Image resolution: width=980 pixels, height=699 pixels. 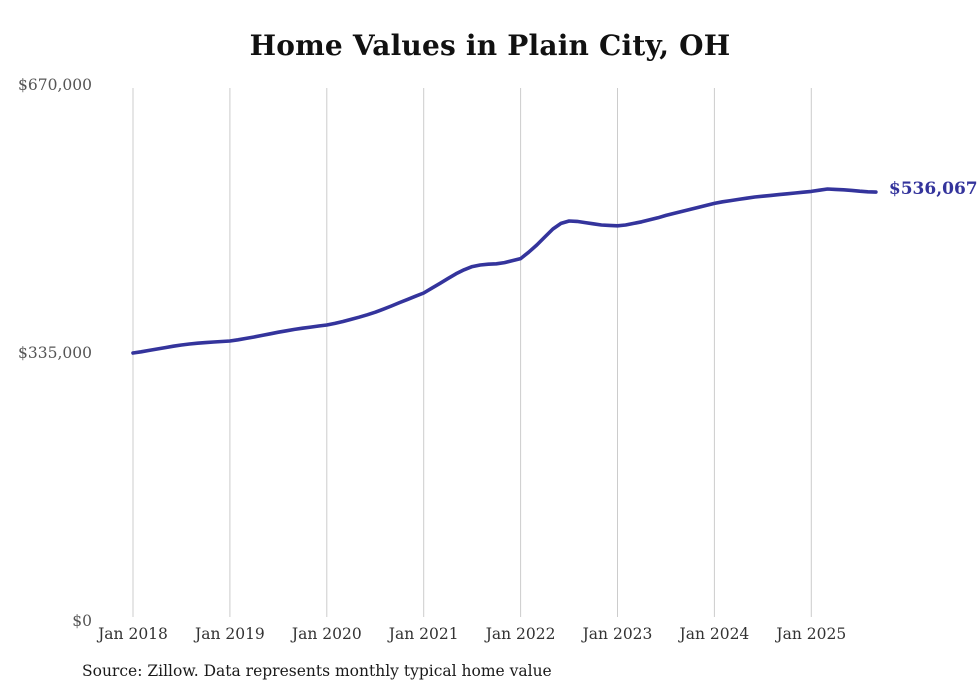 I want to click on x-tick-label: Jan 2019, so click(x=229, y=634).